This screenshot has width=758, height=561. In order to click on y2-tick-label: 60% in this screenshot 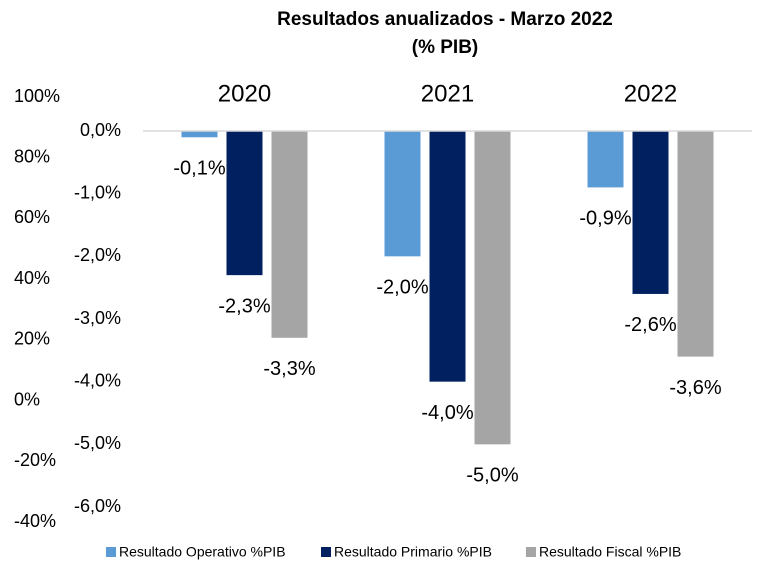, I will do `click(32, 217)`.